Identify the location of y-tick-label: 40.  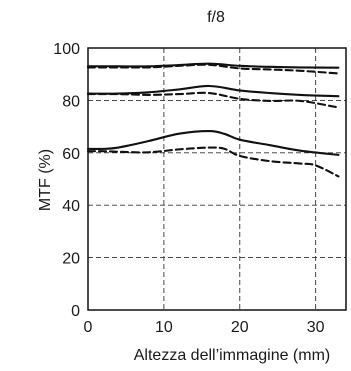
(71, 206).